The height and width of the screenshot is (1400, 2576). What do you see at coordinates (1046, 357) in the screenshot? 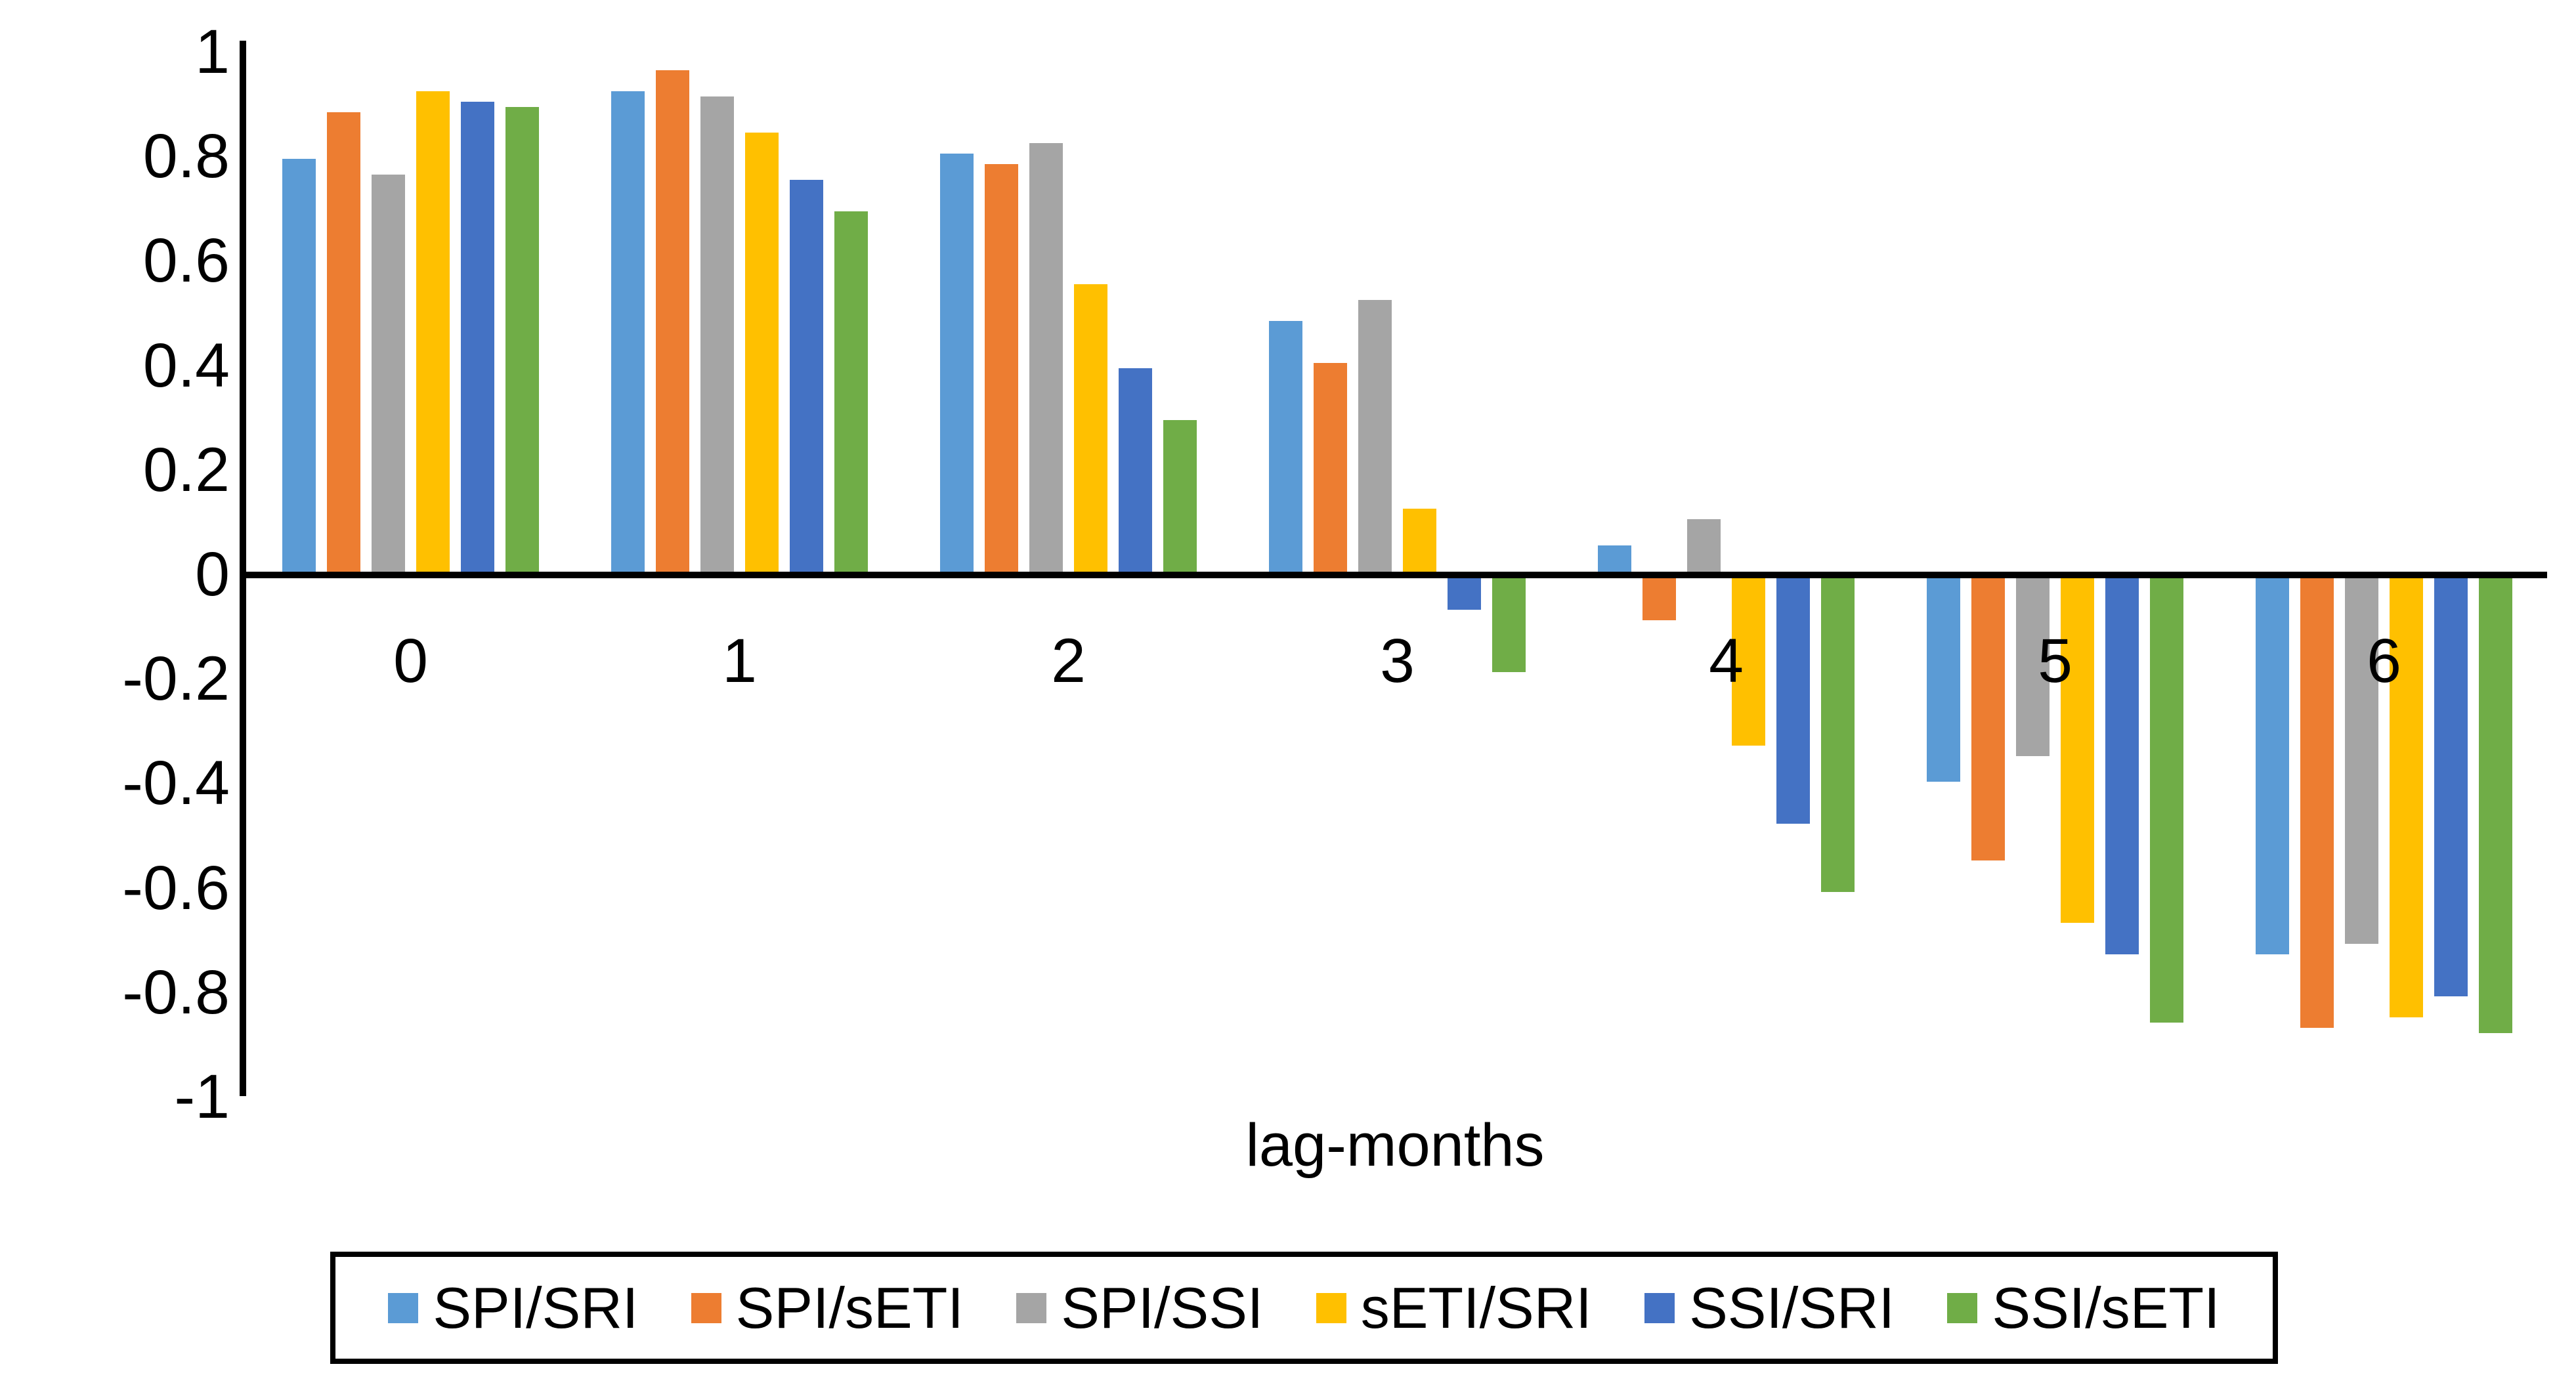
I see `bar-SPI-SSI-lag2` at bounding box center [1046, 357].